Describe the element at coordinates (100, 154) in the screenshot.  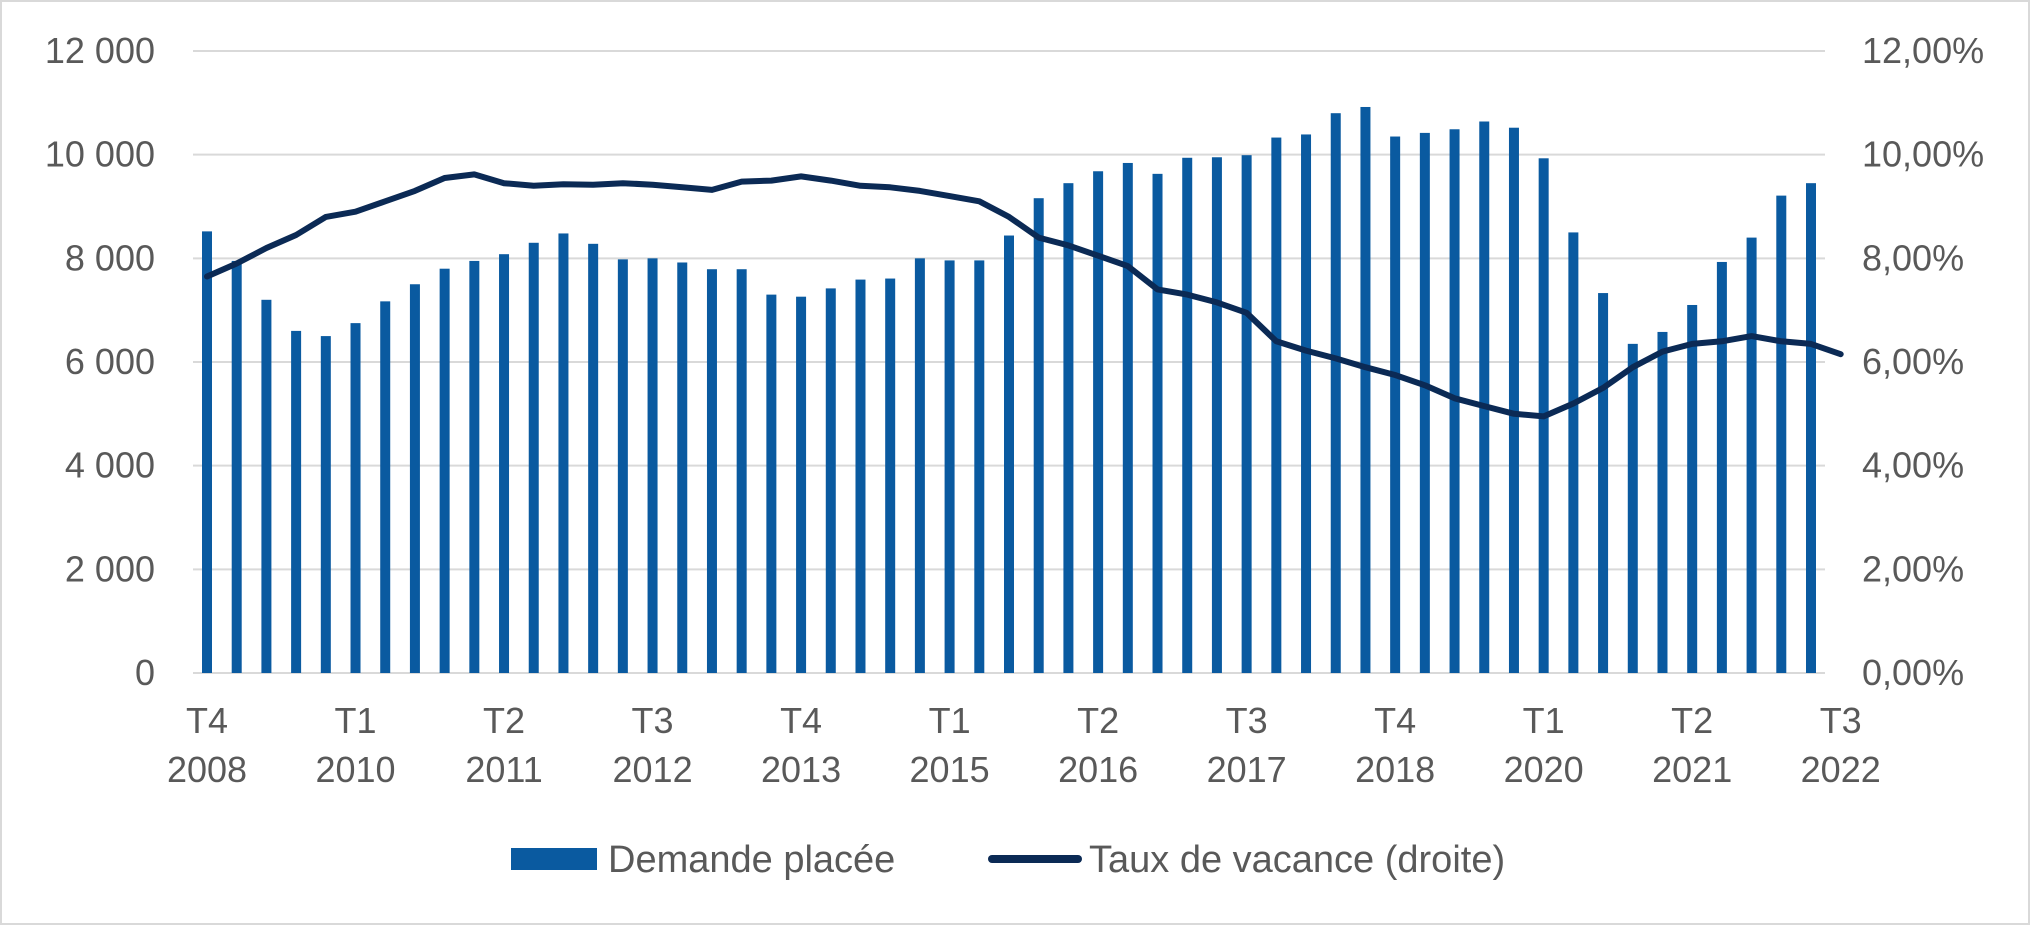
I see `y-left-tick-label: 10 000` at that location.